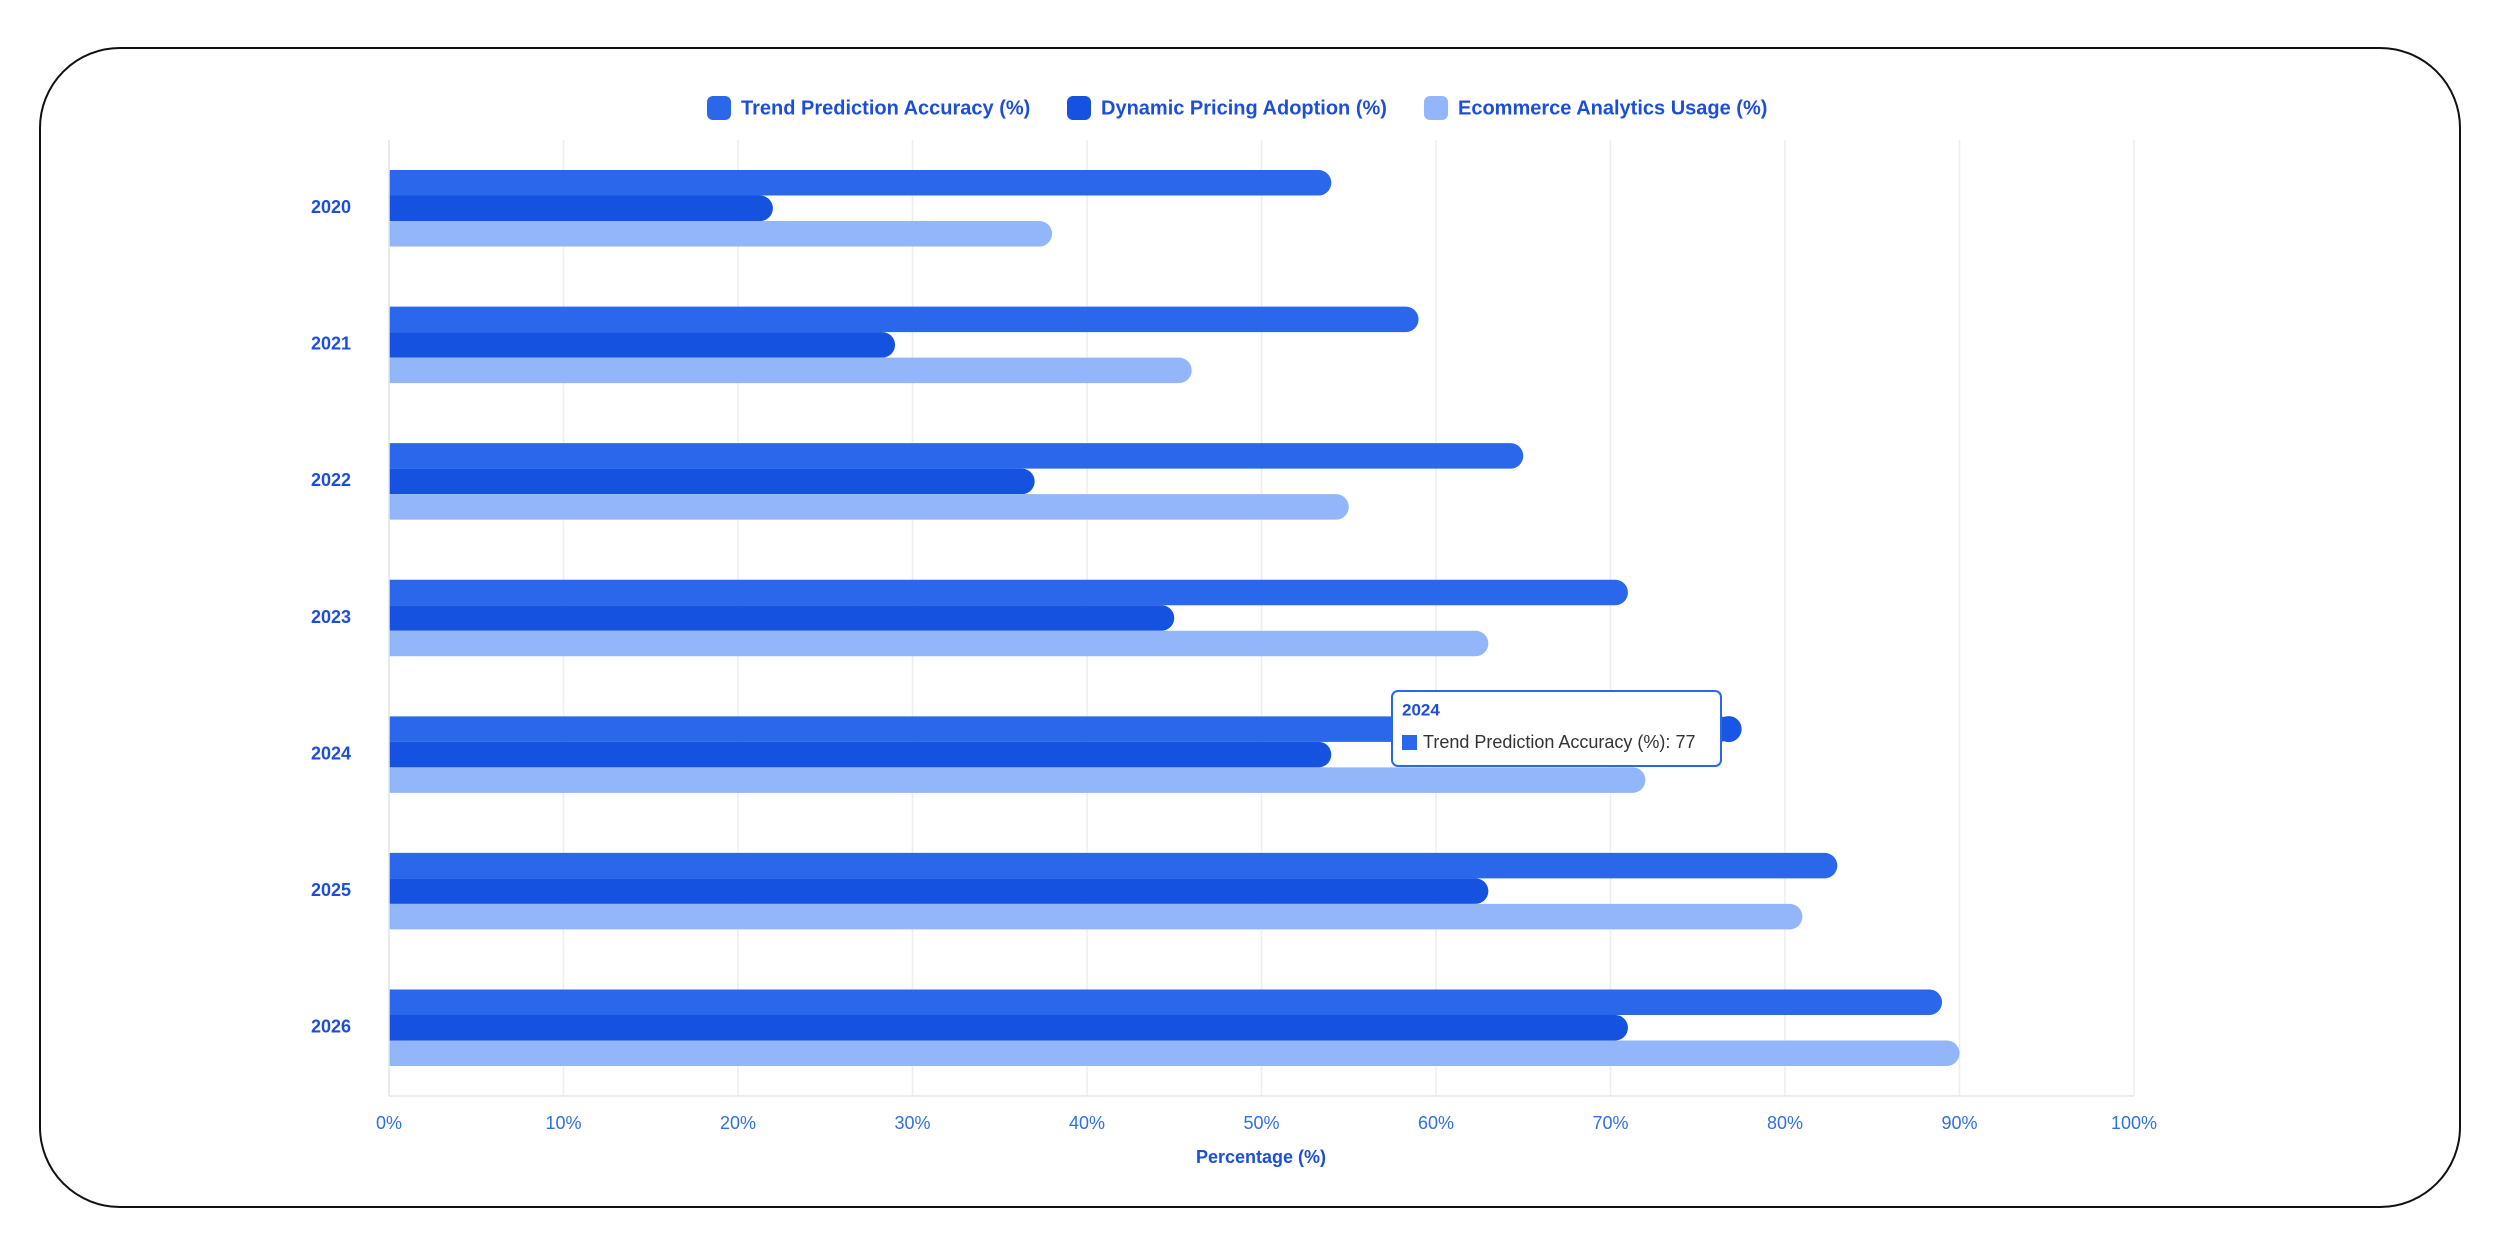 The width and height of the screenshot is (2497, 1240). Describe the element at coordinates (1670, 742) in the screenshot. I see `tooltip-sep: :` at that location.